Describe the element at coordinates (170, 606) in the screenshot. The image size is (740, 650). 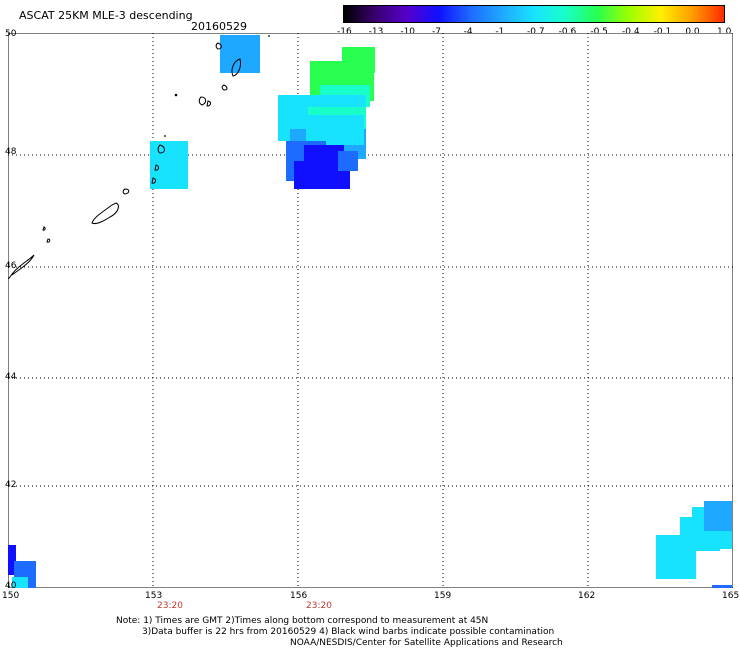
I see `time-label-153: 23:20` at that location.